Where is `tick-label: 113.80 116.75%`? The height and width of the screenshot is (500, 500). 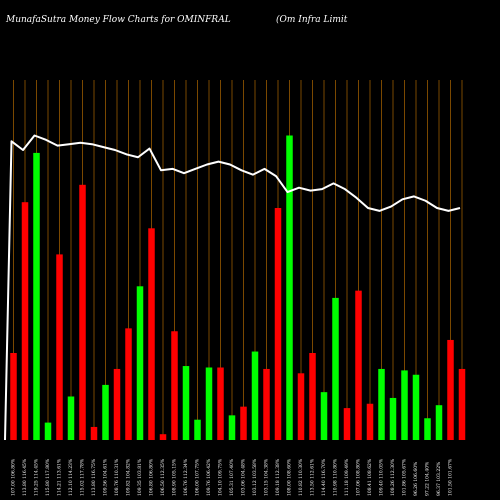 tick-label: 113.80 116.75% is located at coordinates (94, 477).